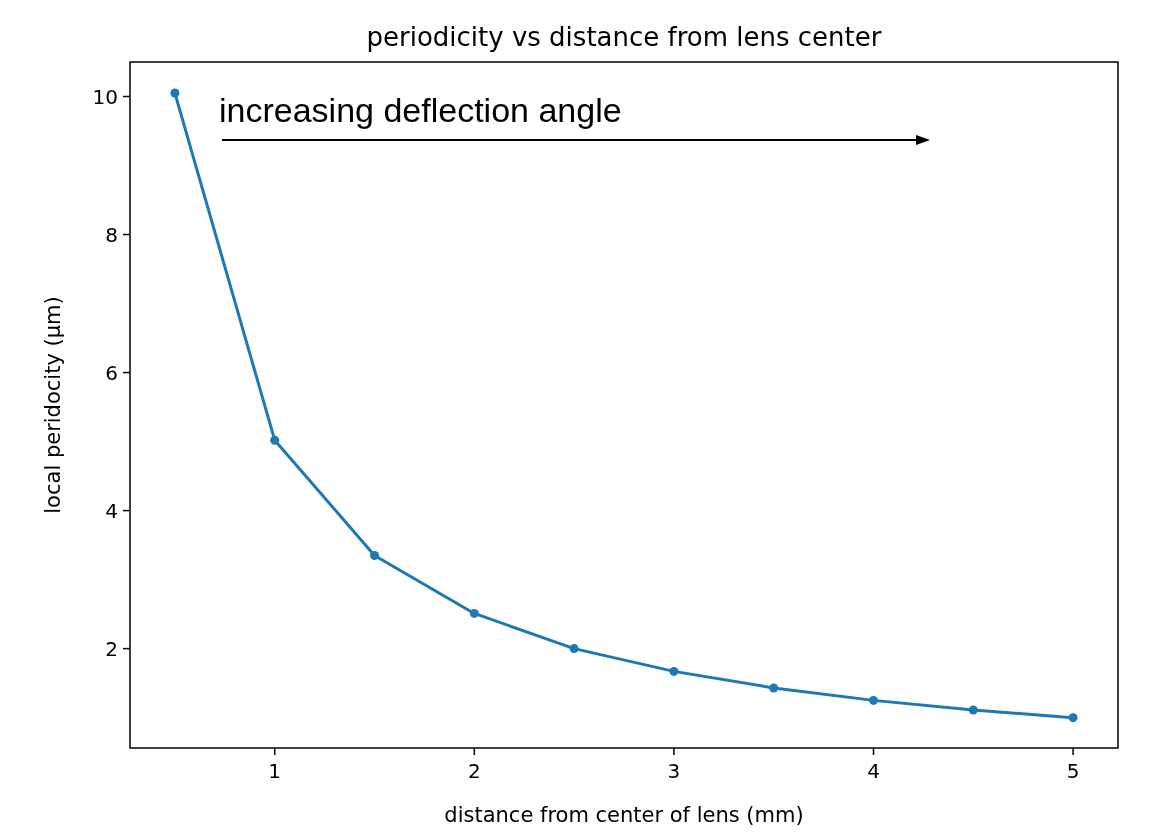  What do you see at coordinates (111, 648) in the screenshot?
I see `y-tick-label: 2` at bounding box center [111, 648].